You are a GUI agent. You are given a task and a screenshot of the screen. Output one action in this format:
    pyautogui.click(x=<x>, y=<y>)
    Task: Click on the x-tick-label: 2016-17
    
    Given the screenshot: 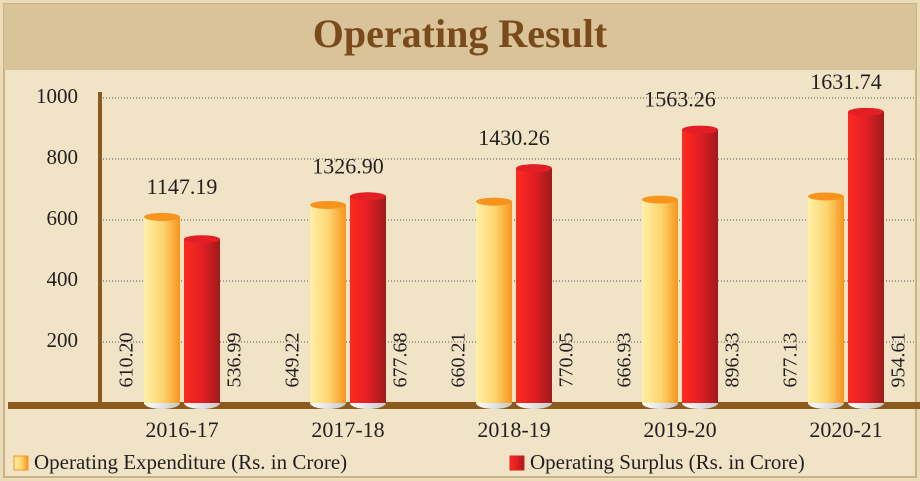 What is the action you would take?
    pyautogui.click(x=181, y=429)
    